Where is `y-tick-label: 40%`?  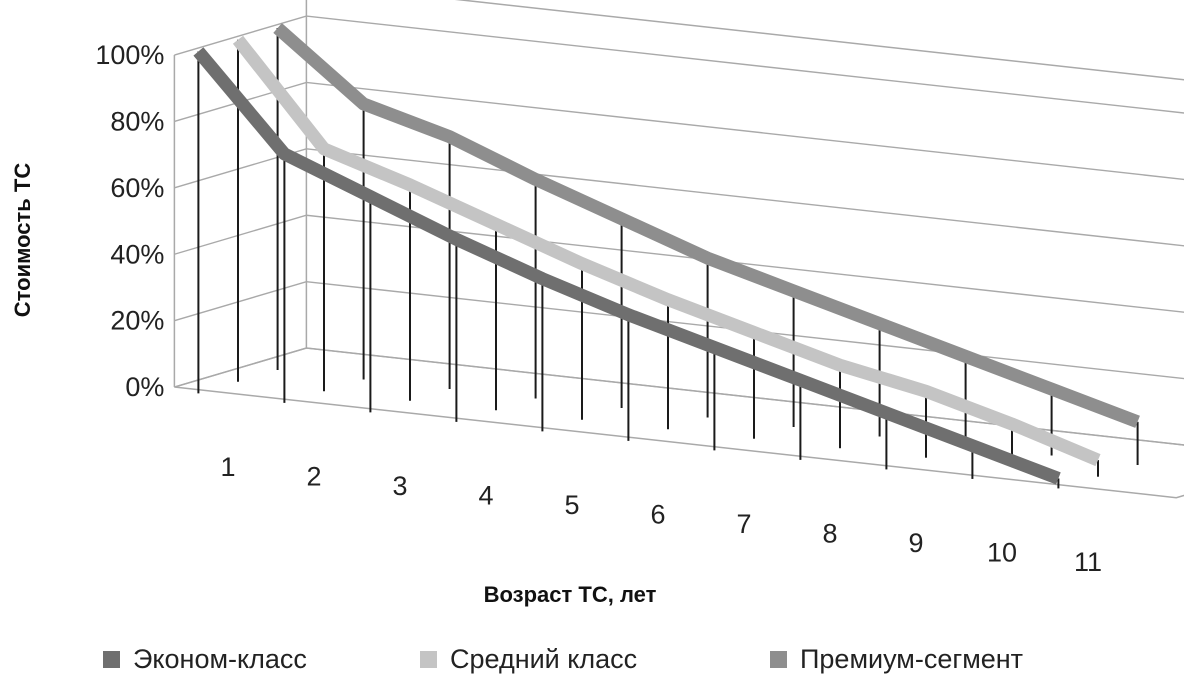 y-tick-label: 40% is located at coordinates (137, 254).